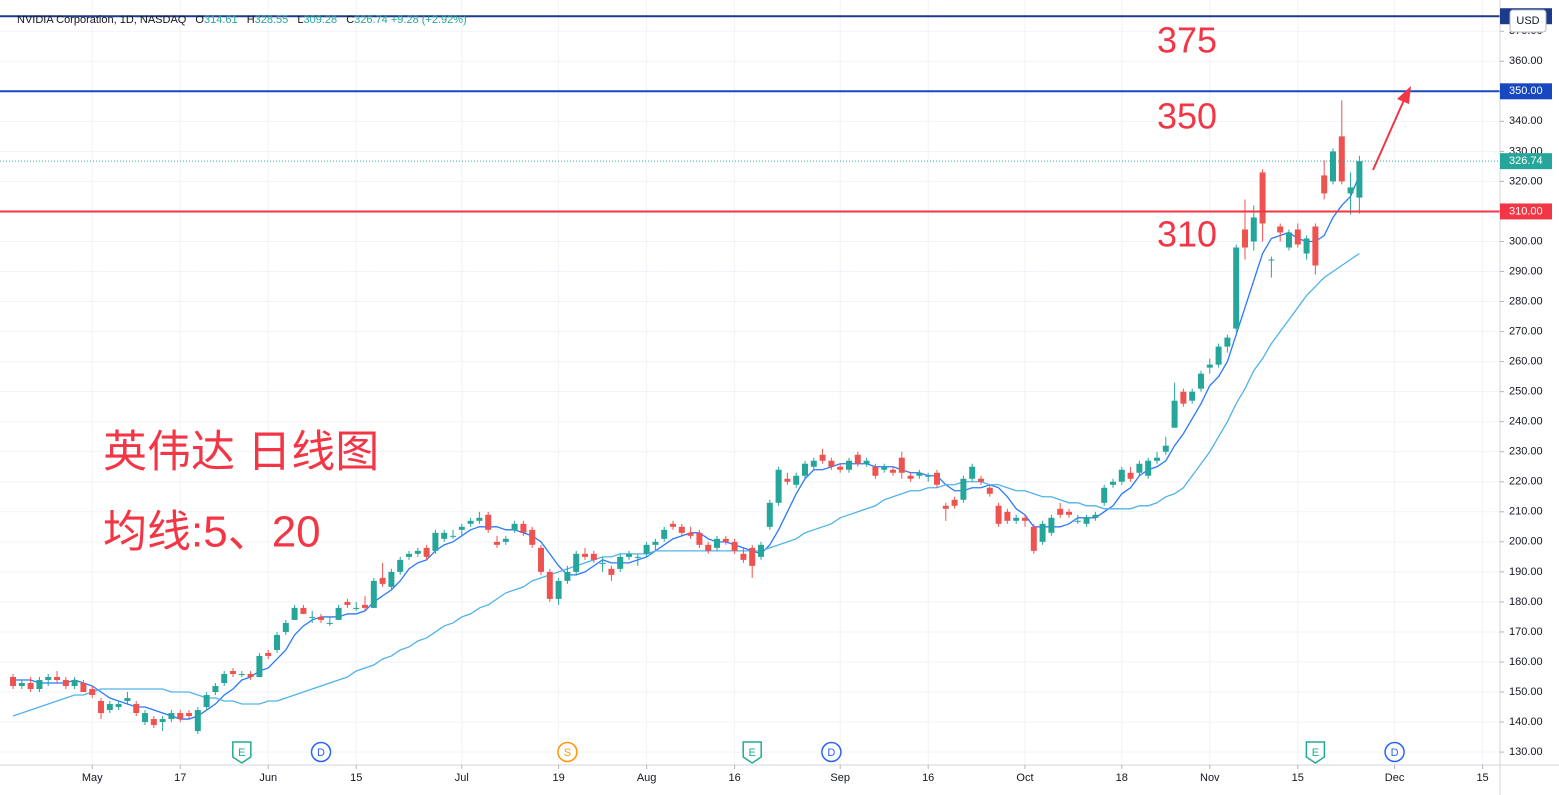 This screenshot has width=1559, height=795. What do you see at coordinates (1526, 482) in the screenshot?
I see `y-tick-label: 220.00` at bounding box center [1526, 482].